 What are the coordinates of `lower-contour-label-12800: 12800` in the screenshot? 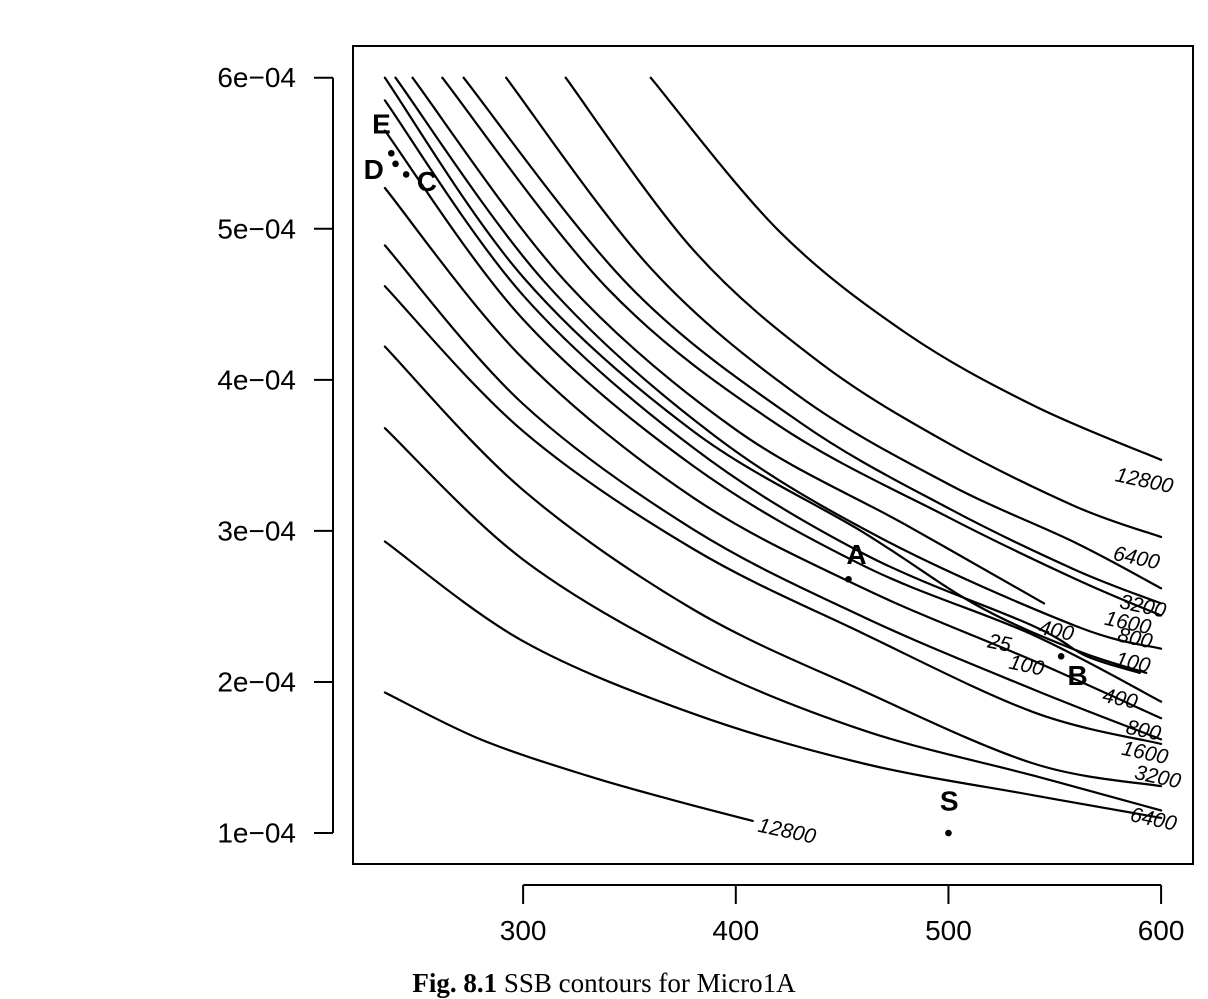 It's located at (787, 831).